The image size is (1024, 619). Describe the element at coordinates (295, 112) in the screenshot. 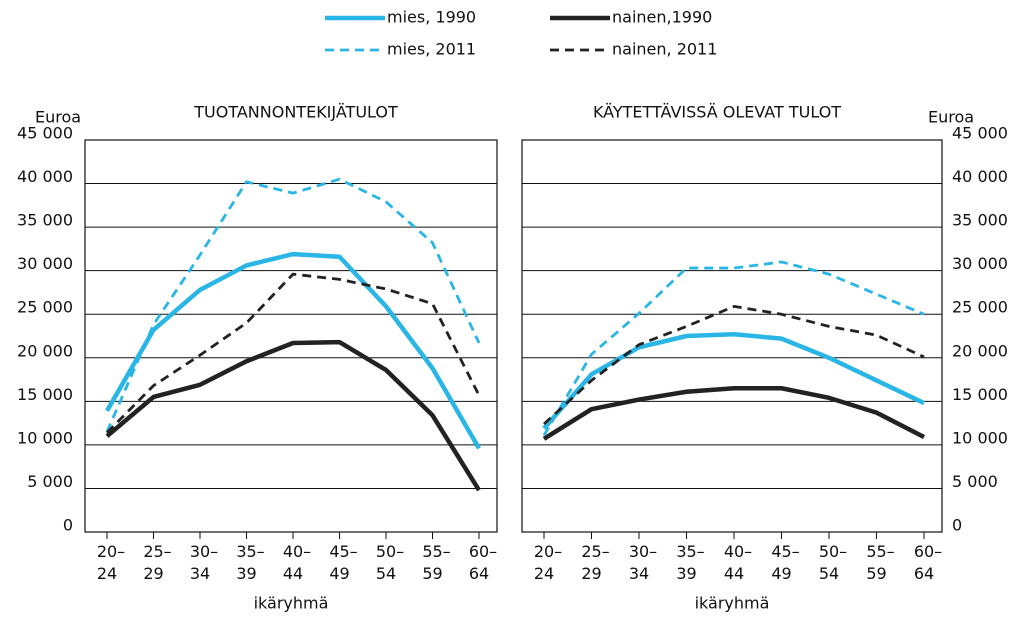

I see `chart-title: TUOTANNONTEKIJÄTULOT` at that location.